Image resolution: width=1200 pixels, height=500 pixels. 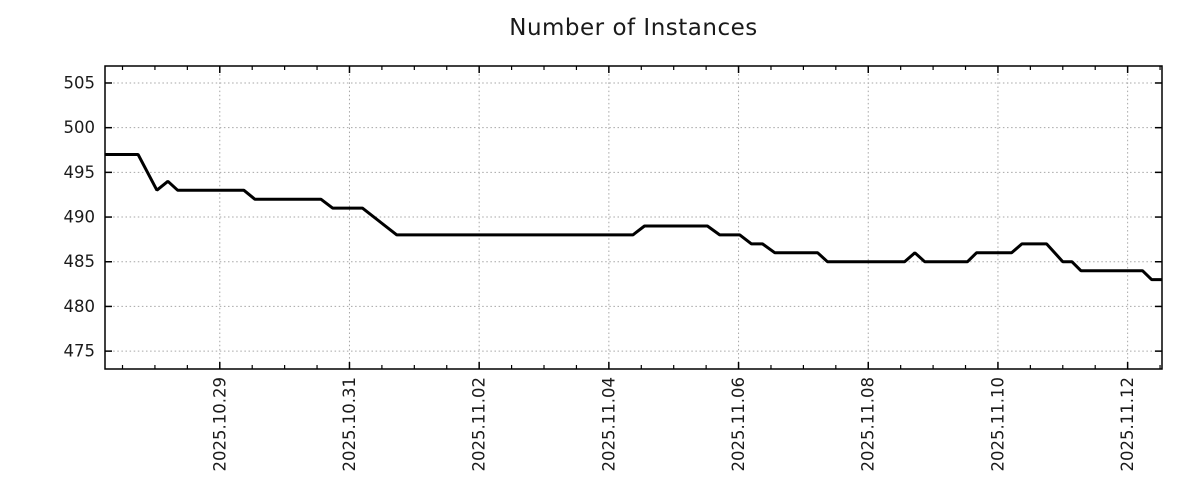 I want to click on y-tick-label: 485, so click(x=80, y=261).